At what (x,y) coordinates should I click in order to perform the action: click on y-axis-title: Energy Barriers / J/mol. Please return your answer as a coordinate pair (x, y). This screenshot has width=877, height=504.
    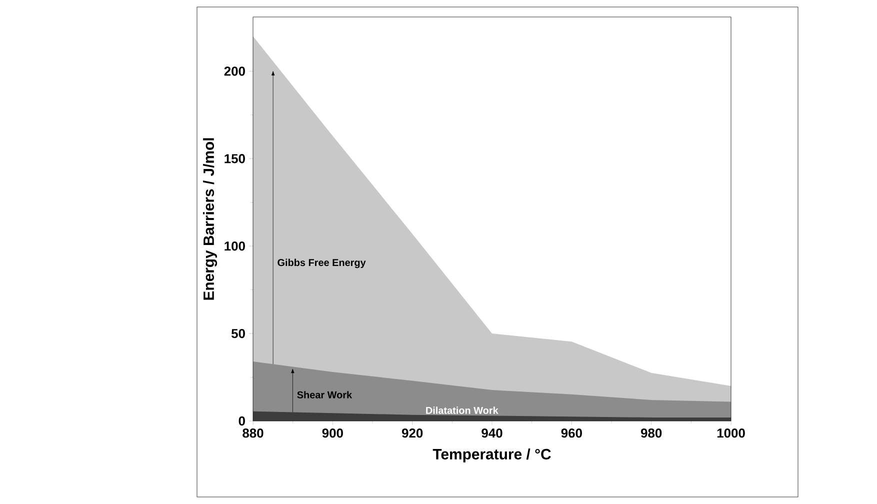
    Looking at the image, I should click on (210, 219).